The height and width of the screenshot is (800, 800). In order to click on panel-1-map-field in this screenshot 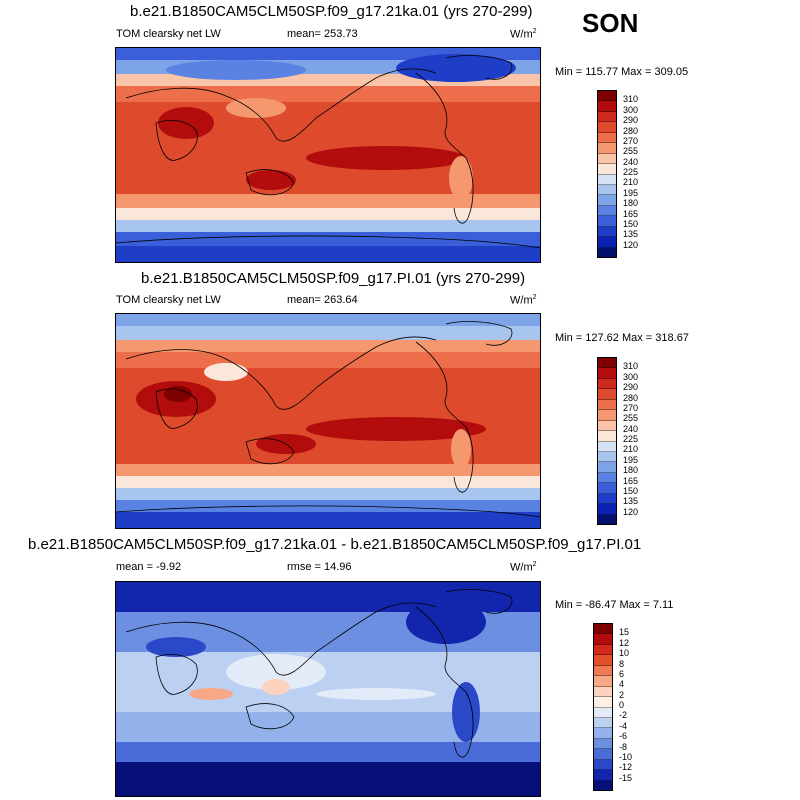, I will do `click(328, 155)`.